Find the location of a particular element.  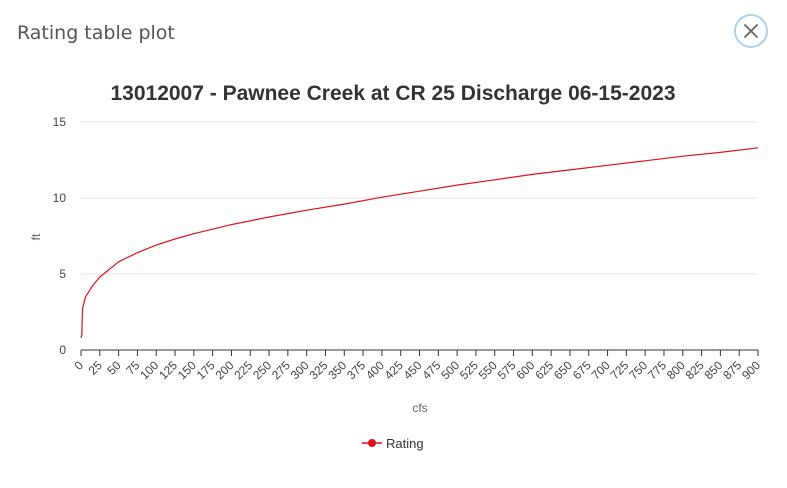

x-tick-label: 0 is located at coordinates (78, 365).